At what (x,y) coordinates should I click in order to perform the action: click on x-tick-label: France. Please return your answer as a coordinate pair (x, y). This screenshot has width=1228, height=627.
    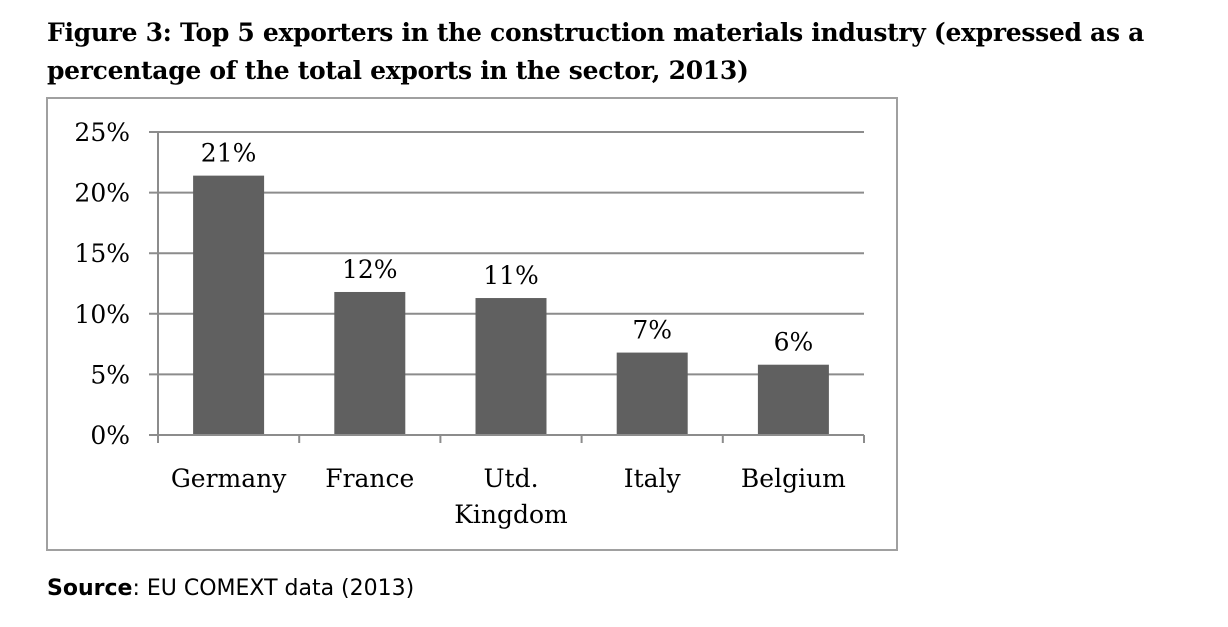
    Looking at the image, I should click on (369, 478).